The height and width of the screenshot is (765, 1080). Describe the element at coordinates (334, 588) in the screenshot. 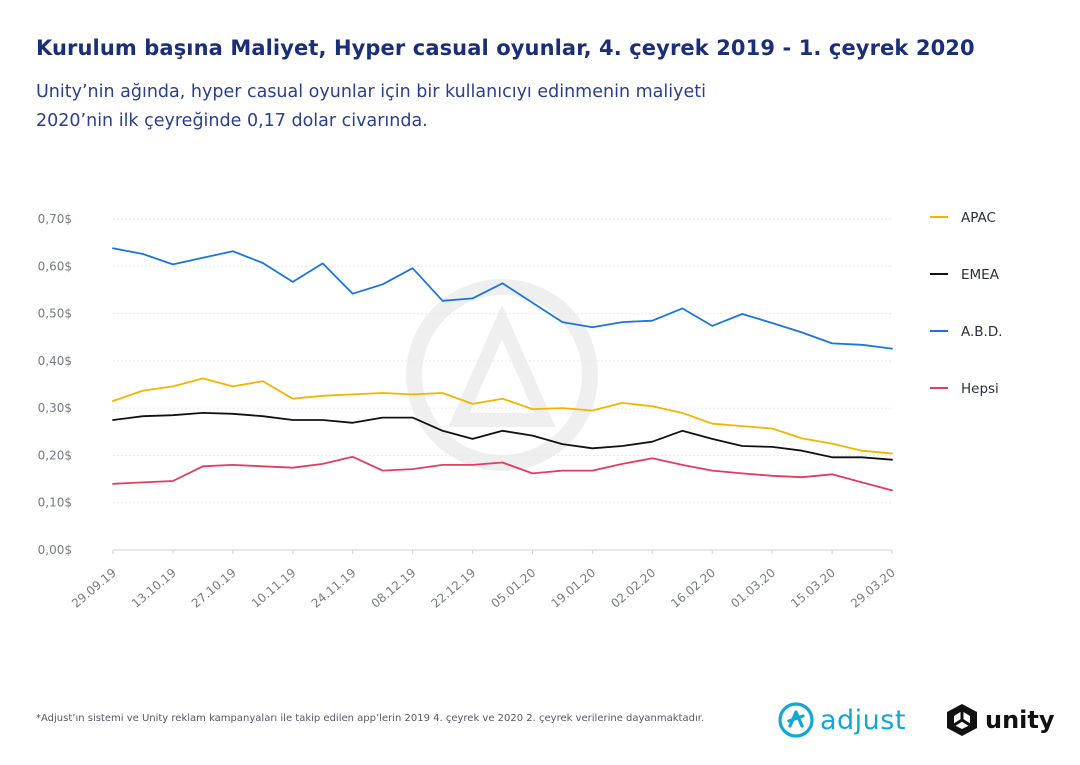

I see `x-tick-label: 24.11.19` at that location.